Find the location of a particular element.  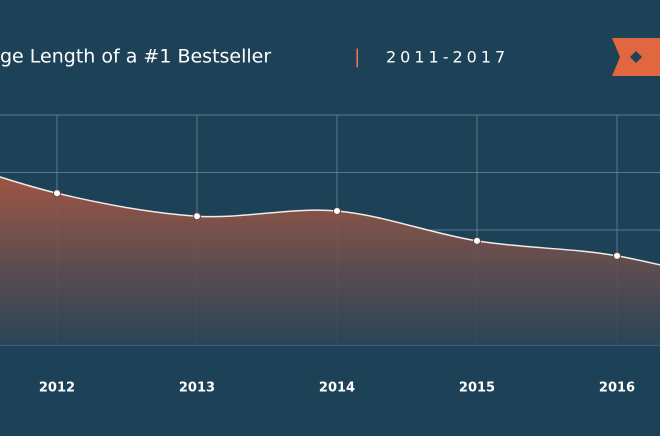

x-tick-label: 2015 is located at coordinates (477, 388).